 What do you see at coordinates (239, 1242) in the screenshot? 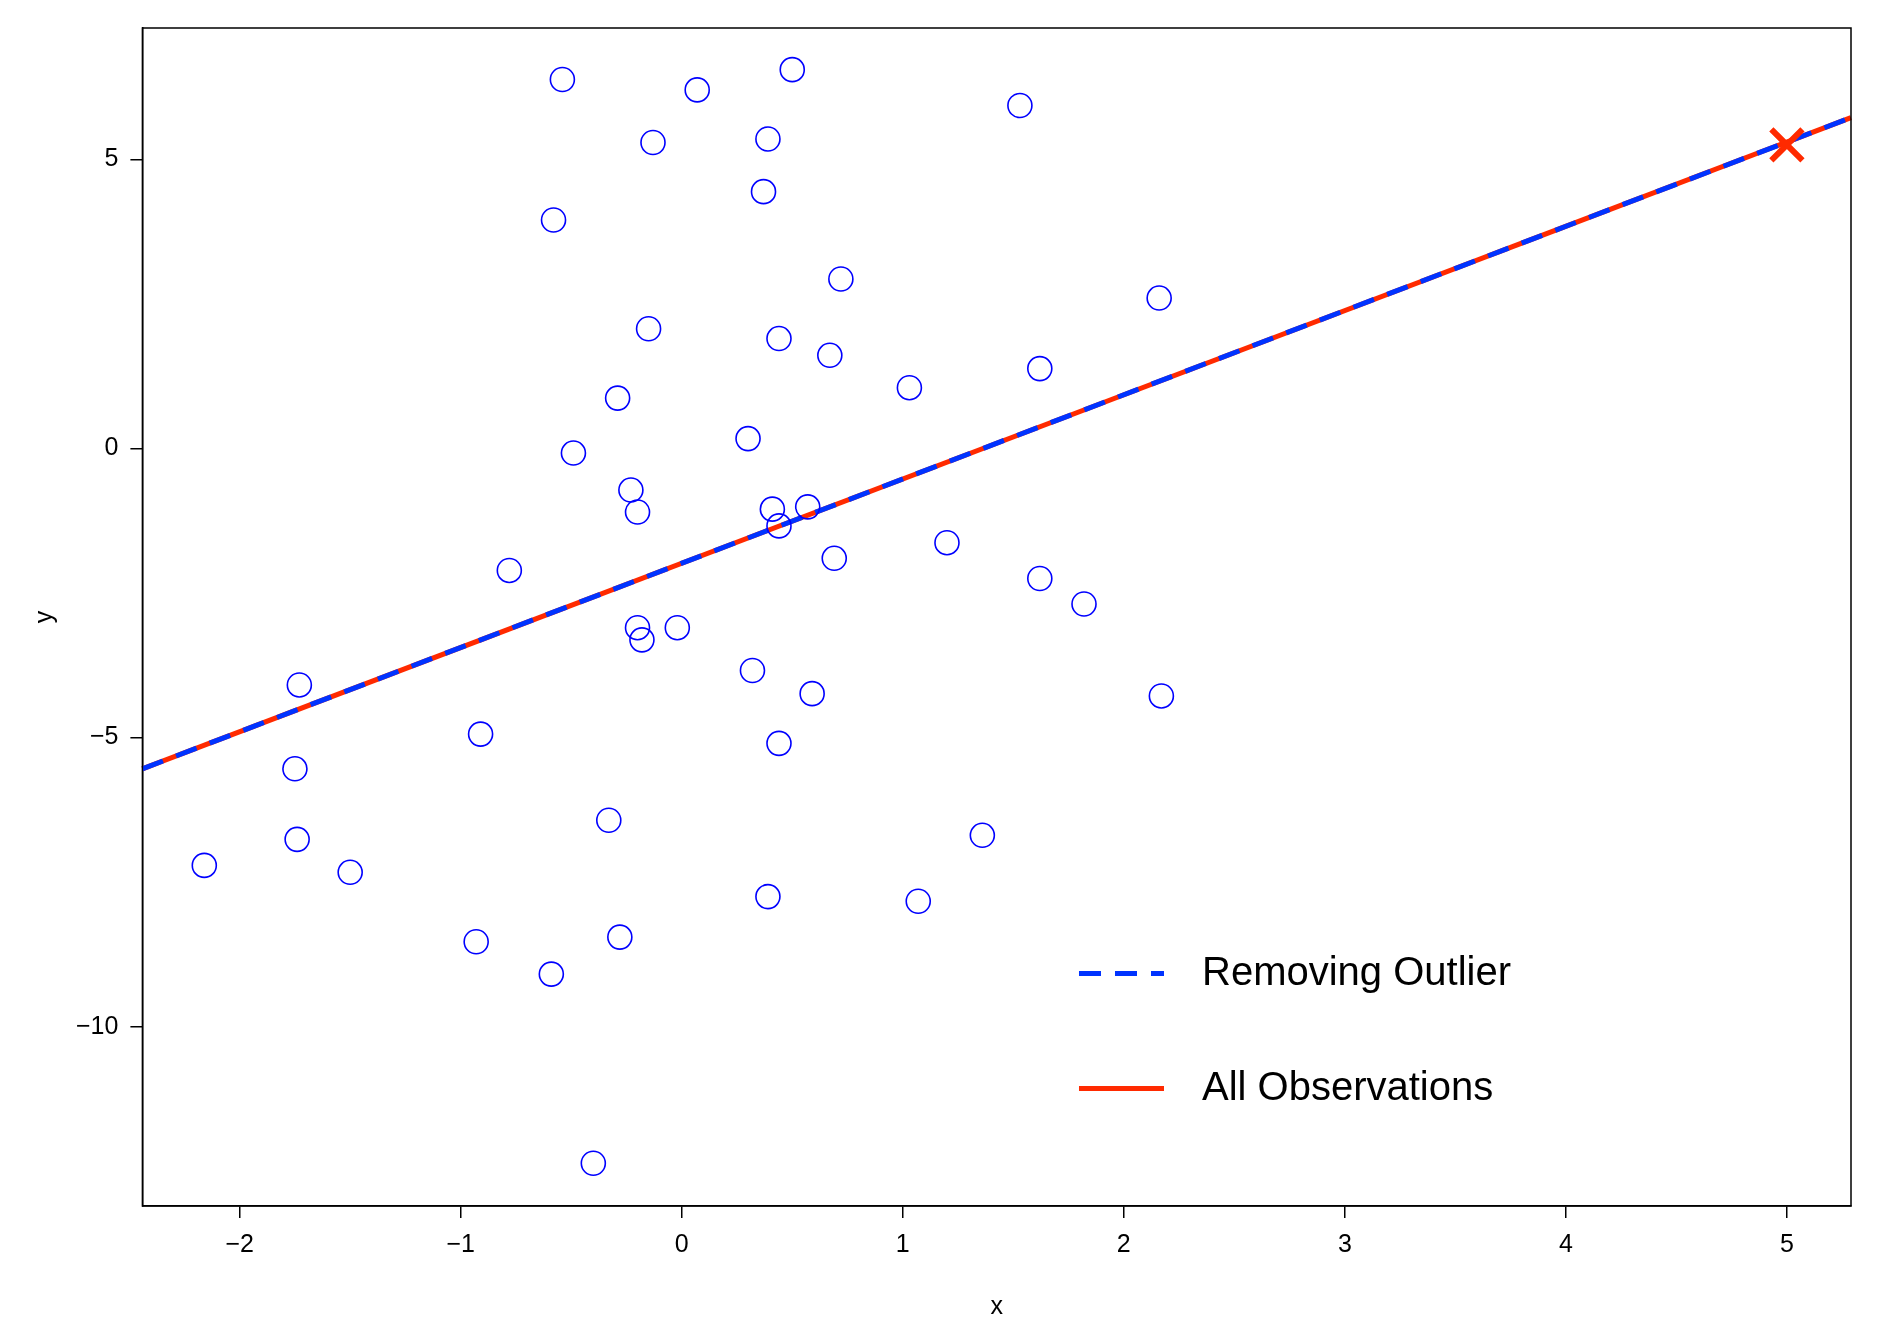
I see `x-tick-label: −2` at bounding box center [239, 1242].